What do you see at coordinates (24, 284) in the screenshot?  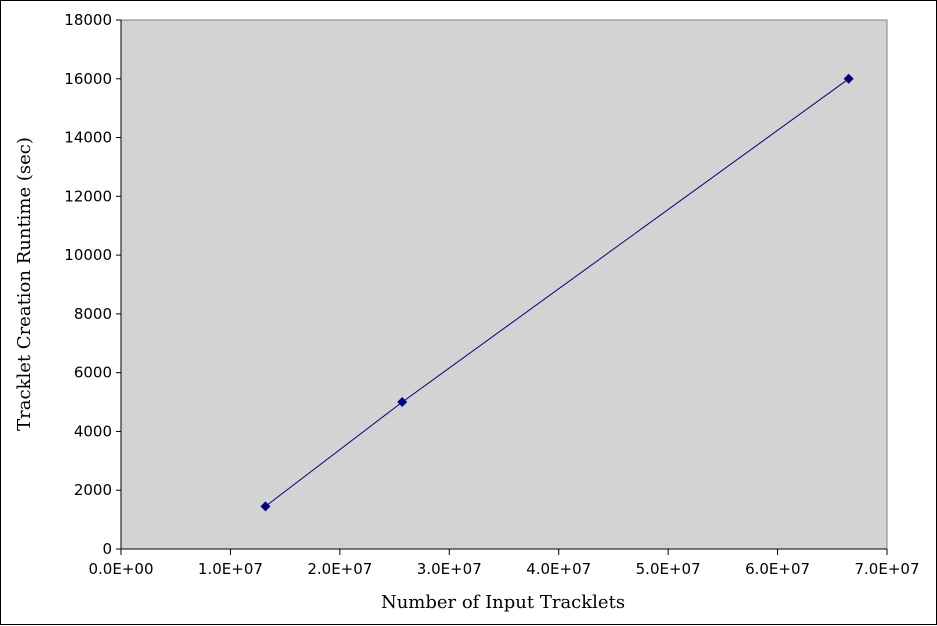 I see `y-axis-title: Tracklet Creation Runtime (sec)` at bounding box center [24, 284].